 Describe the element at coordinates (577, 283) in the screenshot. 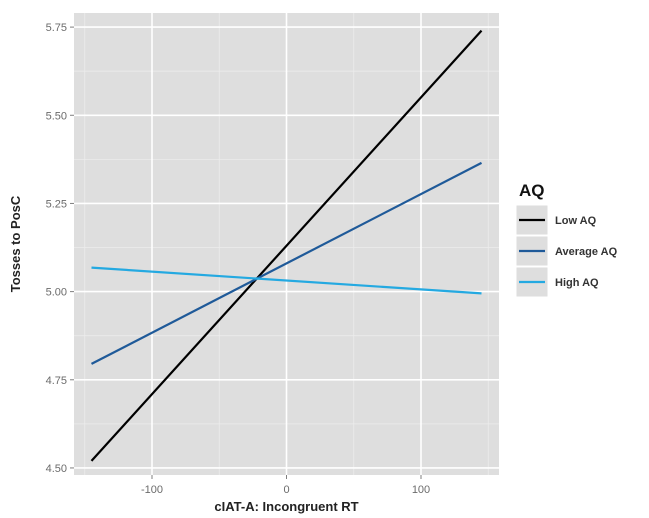

I see `legend-label-high-aq: High AQ` at that location.